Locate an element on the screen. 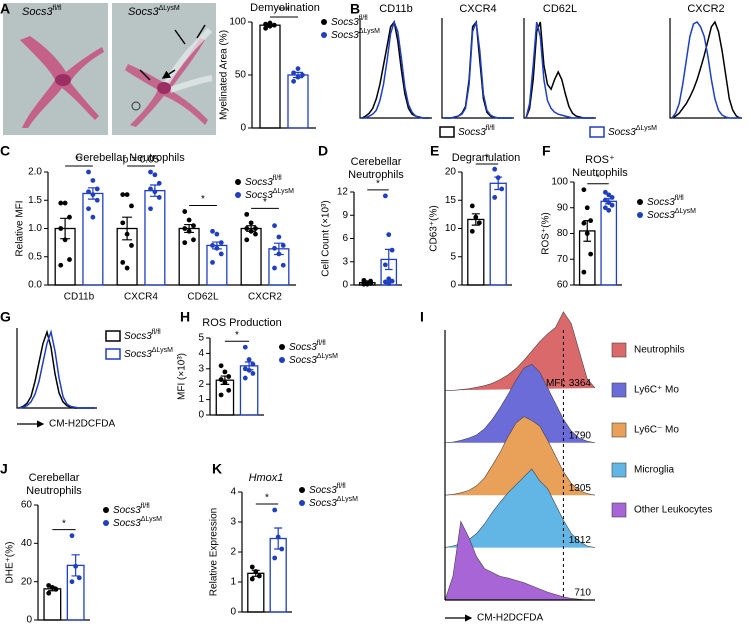 The image size is (751, 631). x-axis-label: CM-H2DCFDA is located at coordinates (510, 618).